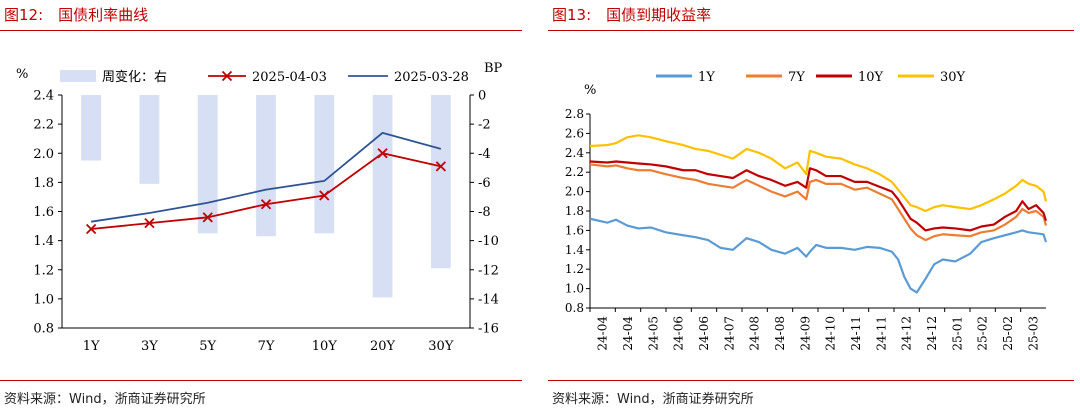 This screenshot has height=410, width=1080. Describe the element at coordinates (105, 399) in the screenshot. I see `figure-12-source: 资料来源：Wind，浙商证券研究所` at that location.